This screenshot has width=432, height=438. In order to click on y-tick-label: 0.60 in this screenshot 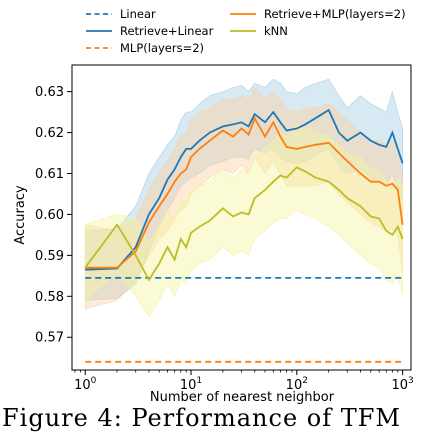, I will do `click(49, 215)`.